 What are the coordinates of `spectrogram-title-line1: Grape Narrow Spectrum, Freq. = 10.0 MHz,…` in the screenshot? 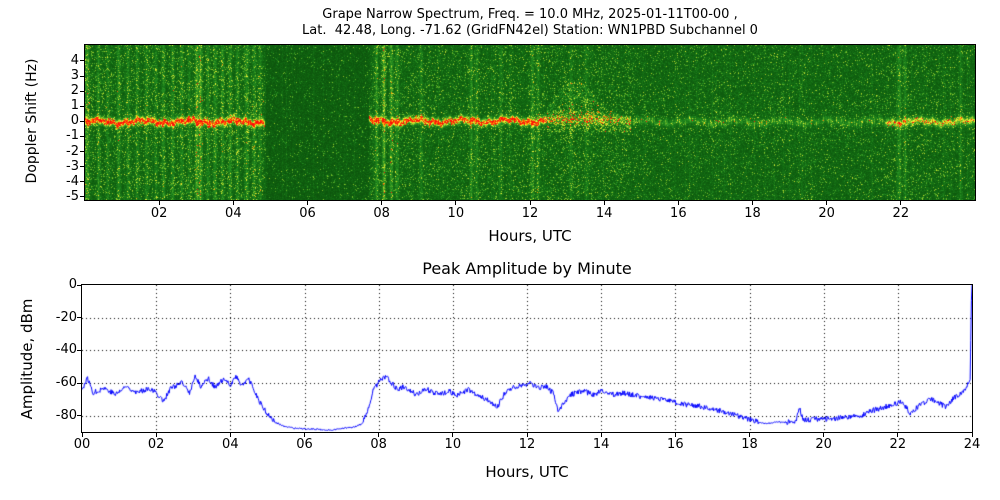 It's located at (530, 14).